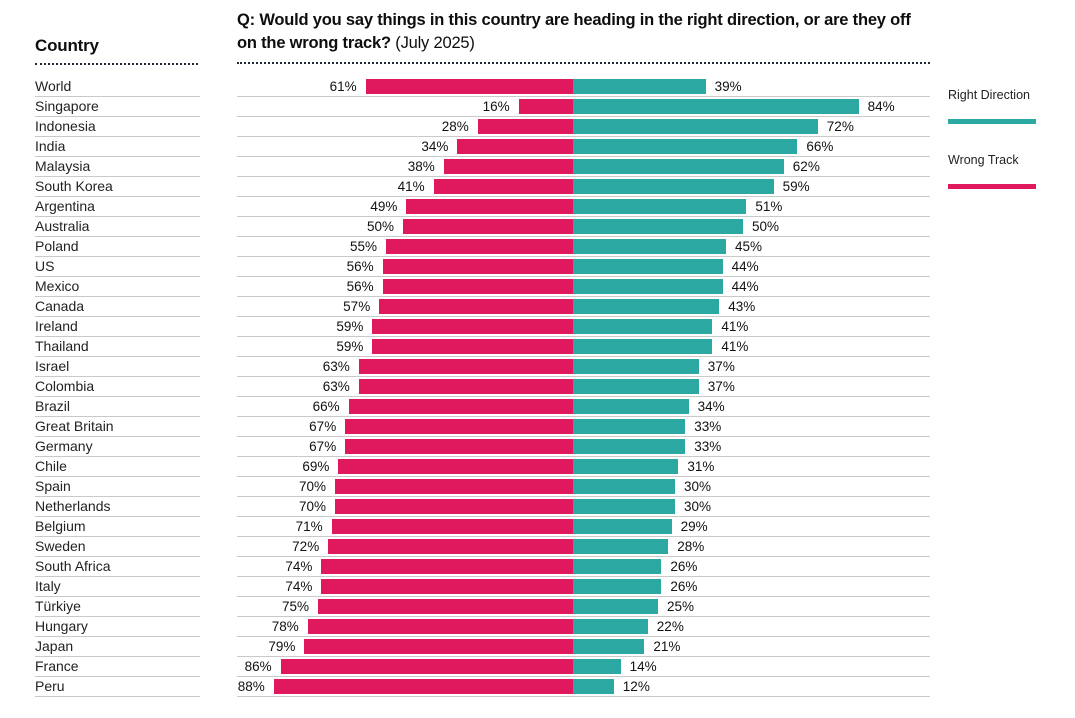  What do you see at coordinates (583, 347) in the screenshot?
I see `chart-row: 59% 41%` at bounding box center [583, 347].